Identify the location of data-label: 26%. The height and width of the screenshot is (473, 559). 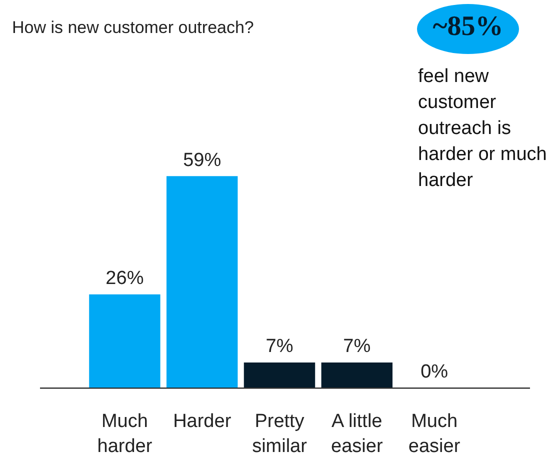
(125, 279).